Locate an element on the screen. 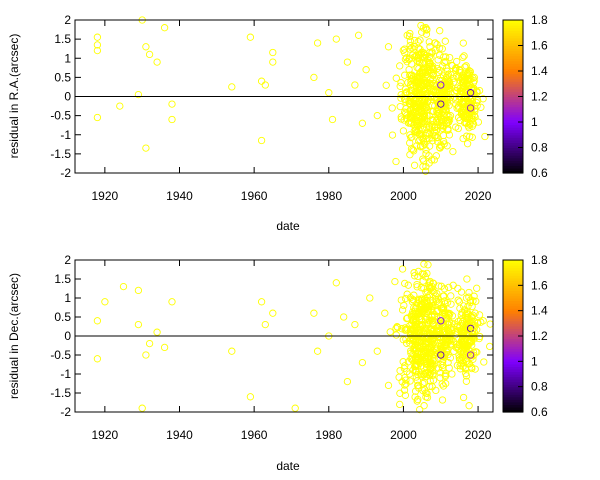 Image resolution: width=600 pixels, height=480 pixels. colorbar-tick-label: 0.6 is located at coordinates (539, 412).